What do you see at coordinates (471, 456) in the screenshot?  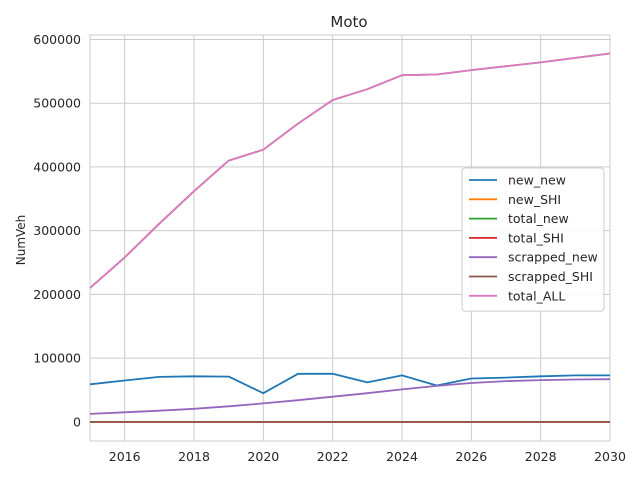 I see `x-tick-label: 2026` at bounding box center [471, 456].